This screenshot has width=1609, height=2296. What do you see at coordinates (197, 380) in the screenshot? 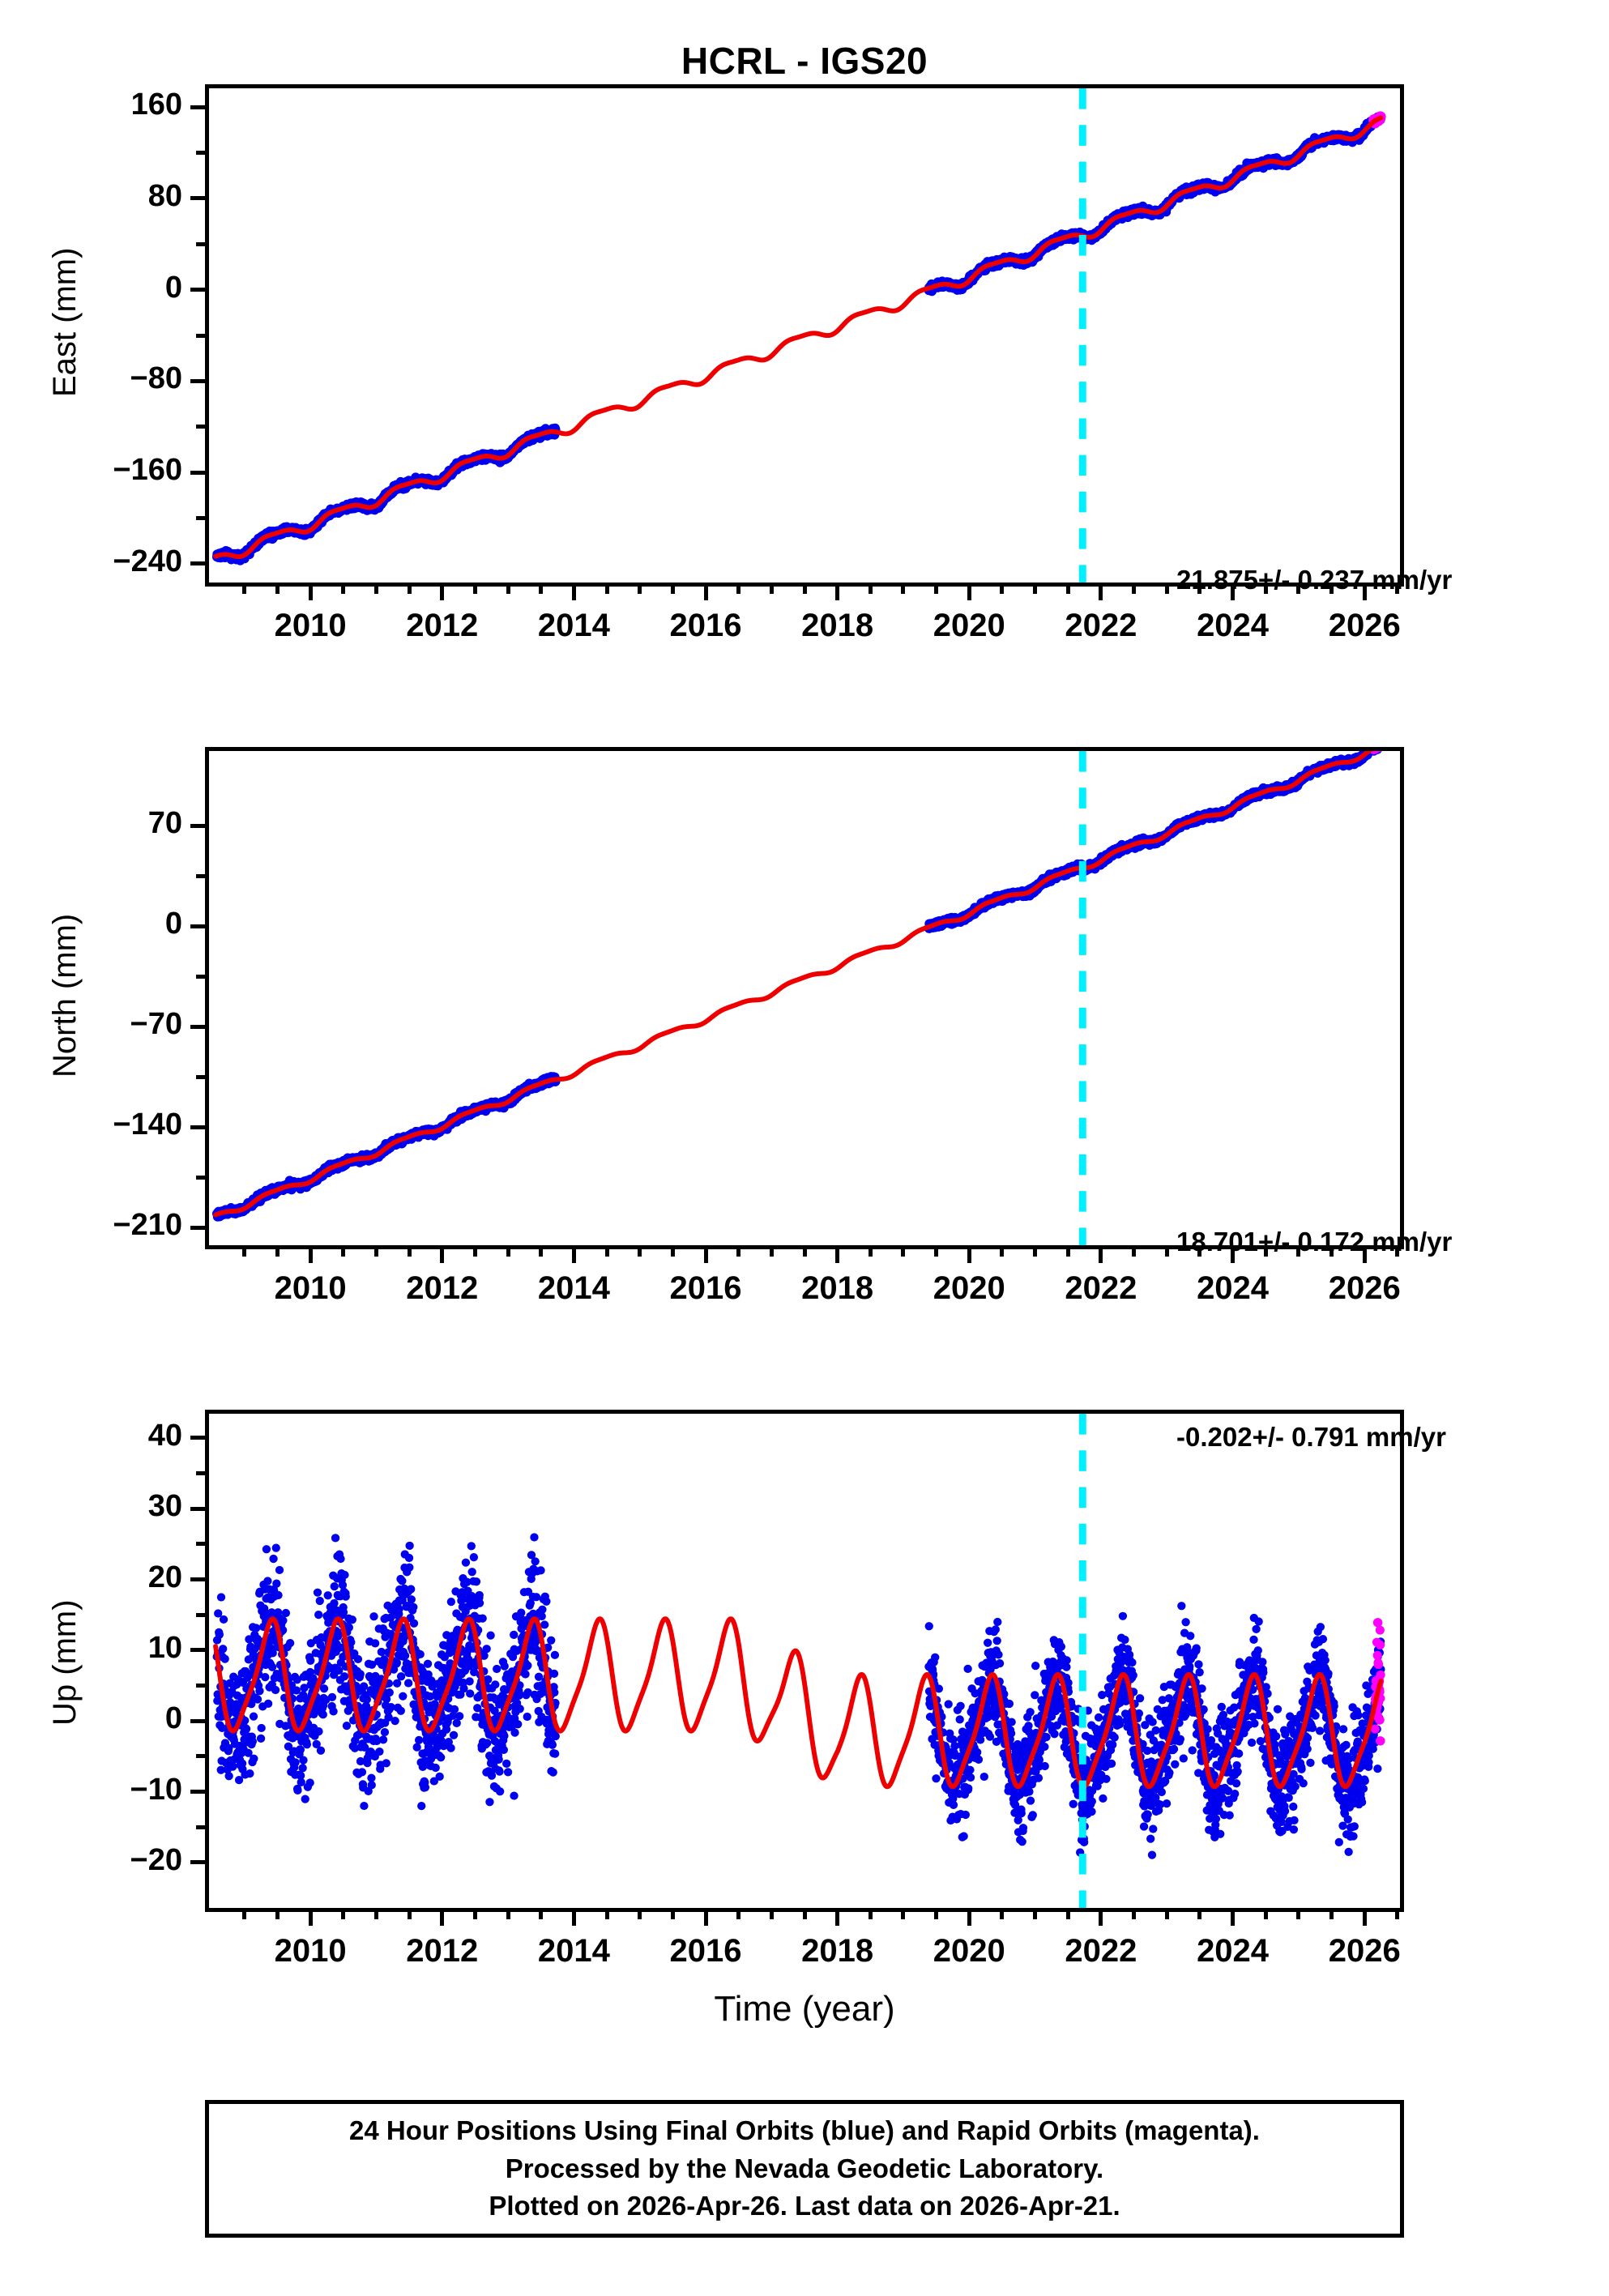
I see `panel-east-y-tick` at bounding box center [197, 380].